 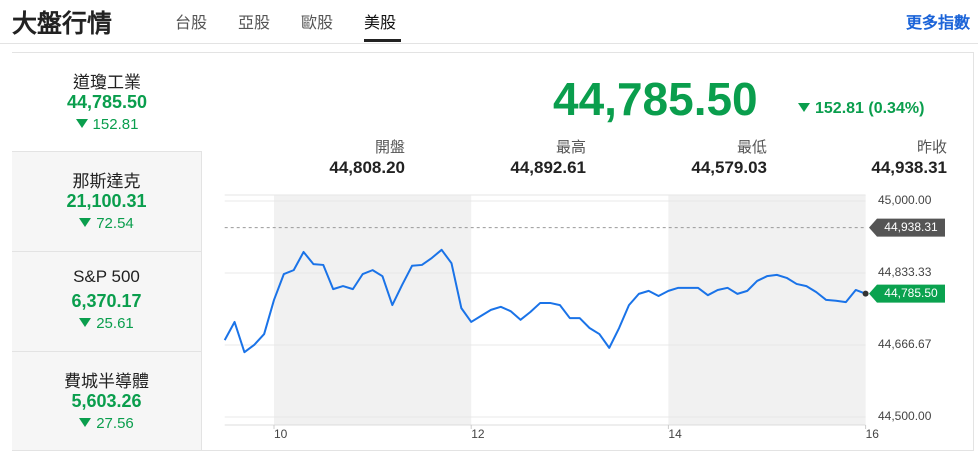 What do you see at coordinates (478, 434) in the screenshot?
I see `x-tick-label: 12` at bounding box center [478, 434].